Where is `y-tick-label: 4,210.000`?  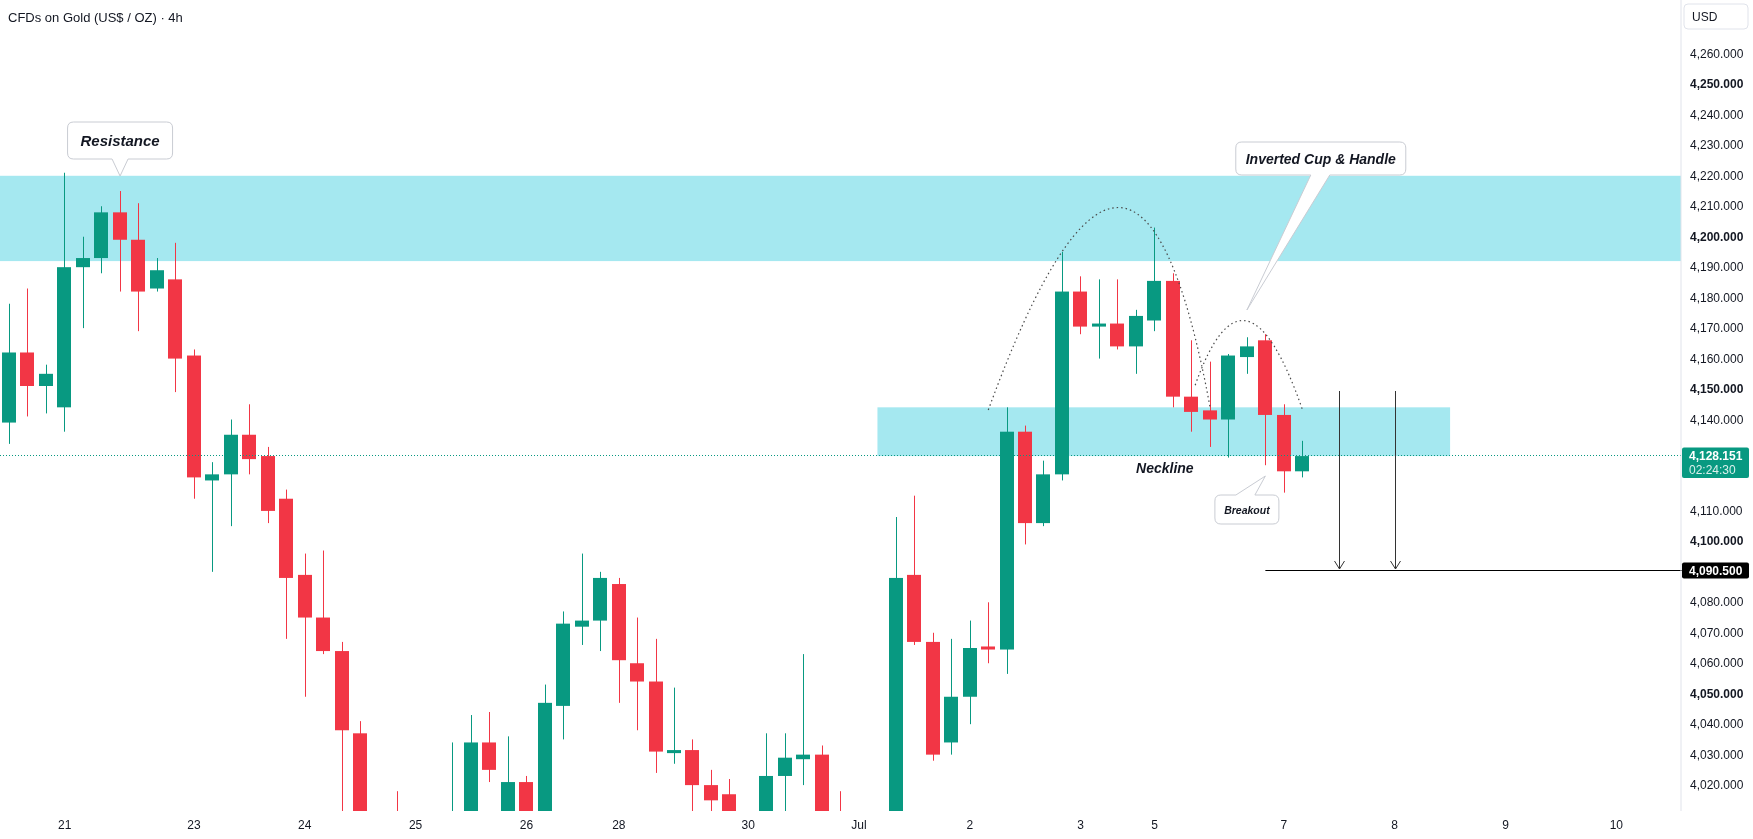 y-tick-label: 4,210.000 is located at coordinates (1717, 206).